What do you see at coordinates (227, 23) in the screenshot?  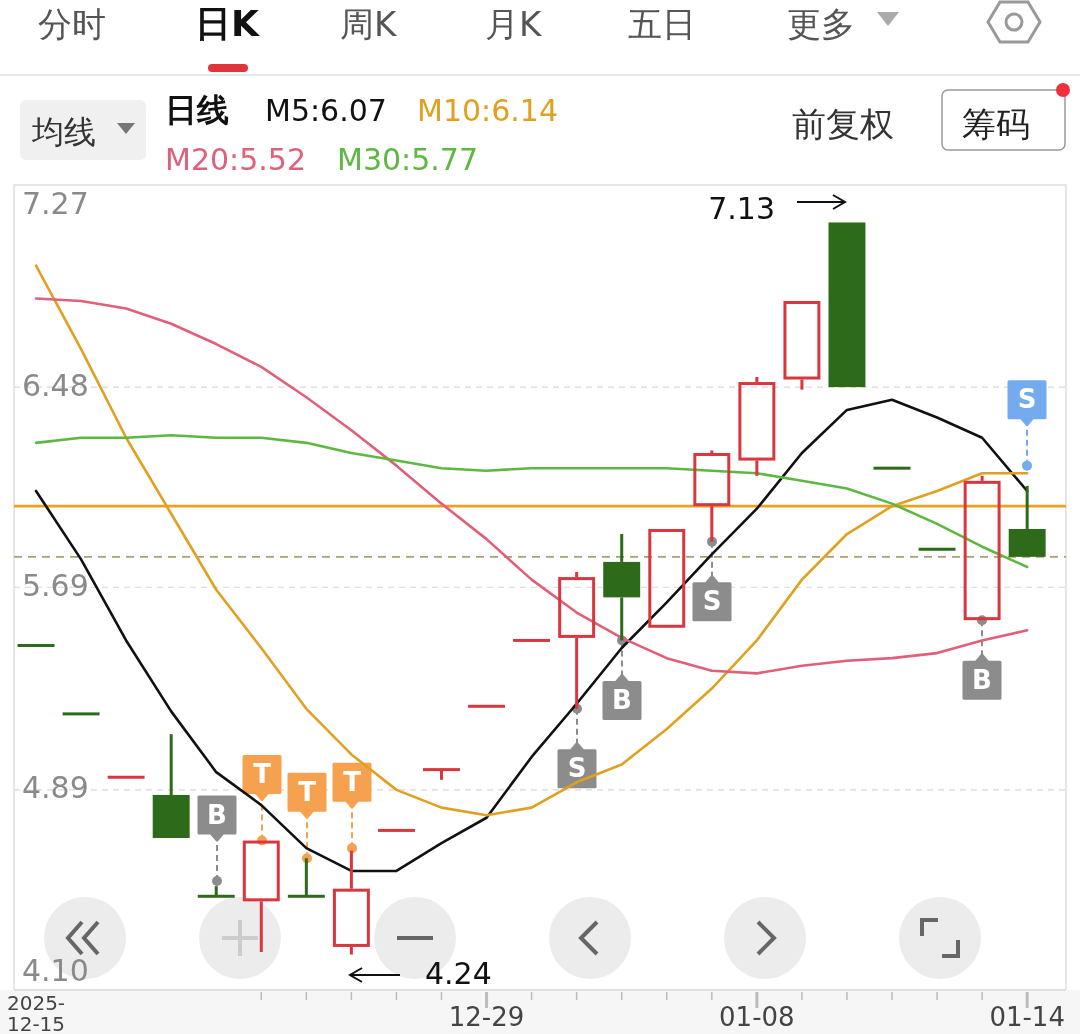 I see `text: 日K` at bounding box center [227, 23].